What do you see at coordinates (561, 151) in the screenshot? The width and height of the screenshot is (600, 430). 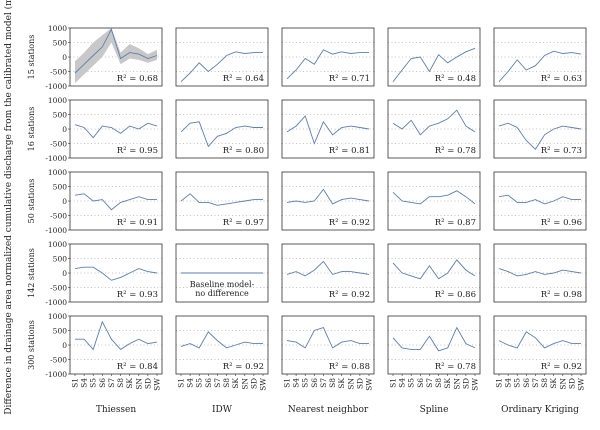 I see `r2-label: R² = 0.73` at bounding box center [561, 151].